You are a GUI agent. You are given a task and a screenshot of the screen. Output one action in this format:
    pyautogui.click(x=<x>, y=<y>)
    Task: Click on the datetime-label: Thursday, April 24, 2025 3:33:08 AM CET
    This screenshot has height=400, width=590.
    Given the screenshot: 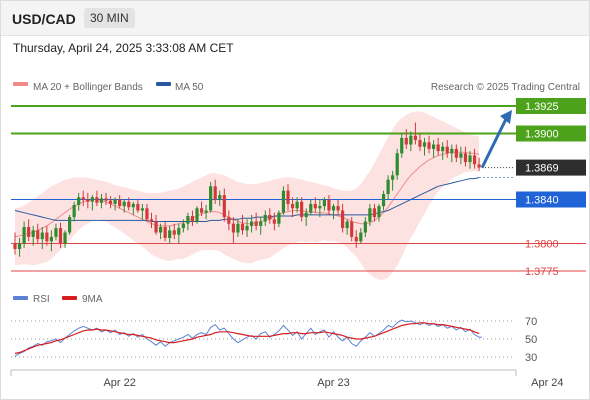 What is the action you would take?
    pyautogui.click(x=123, y=48)
    